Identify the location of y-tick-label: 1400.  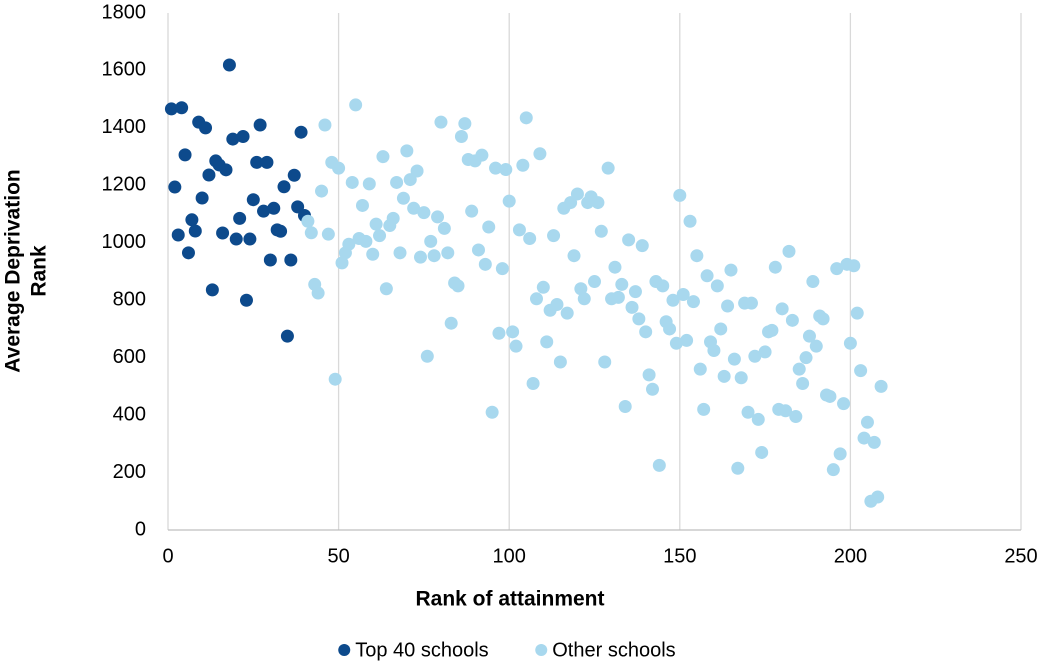
(124, 127).